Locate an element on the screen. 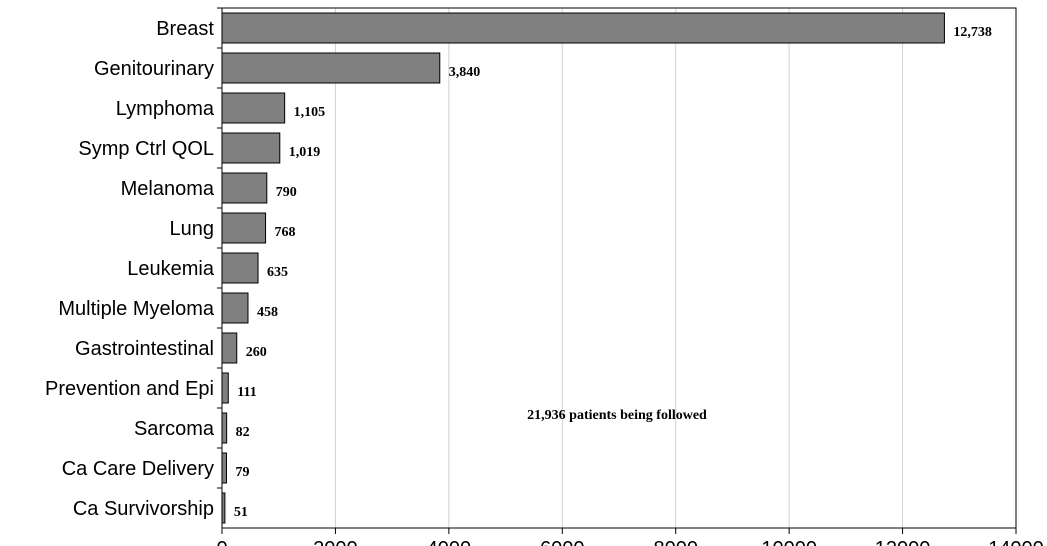 Image resolution: width=1047 pixels, height=546 pixels. category-label: Multiple Myeloma is located at coordinates (136, 309).